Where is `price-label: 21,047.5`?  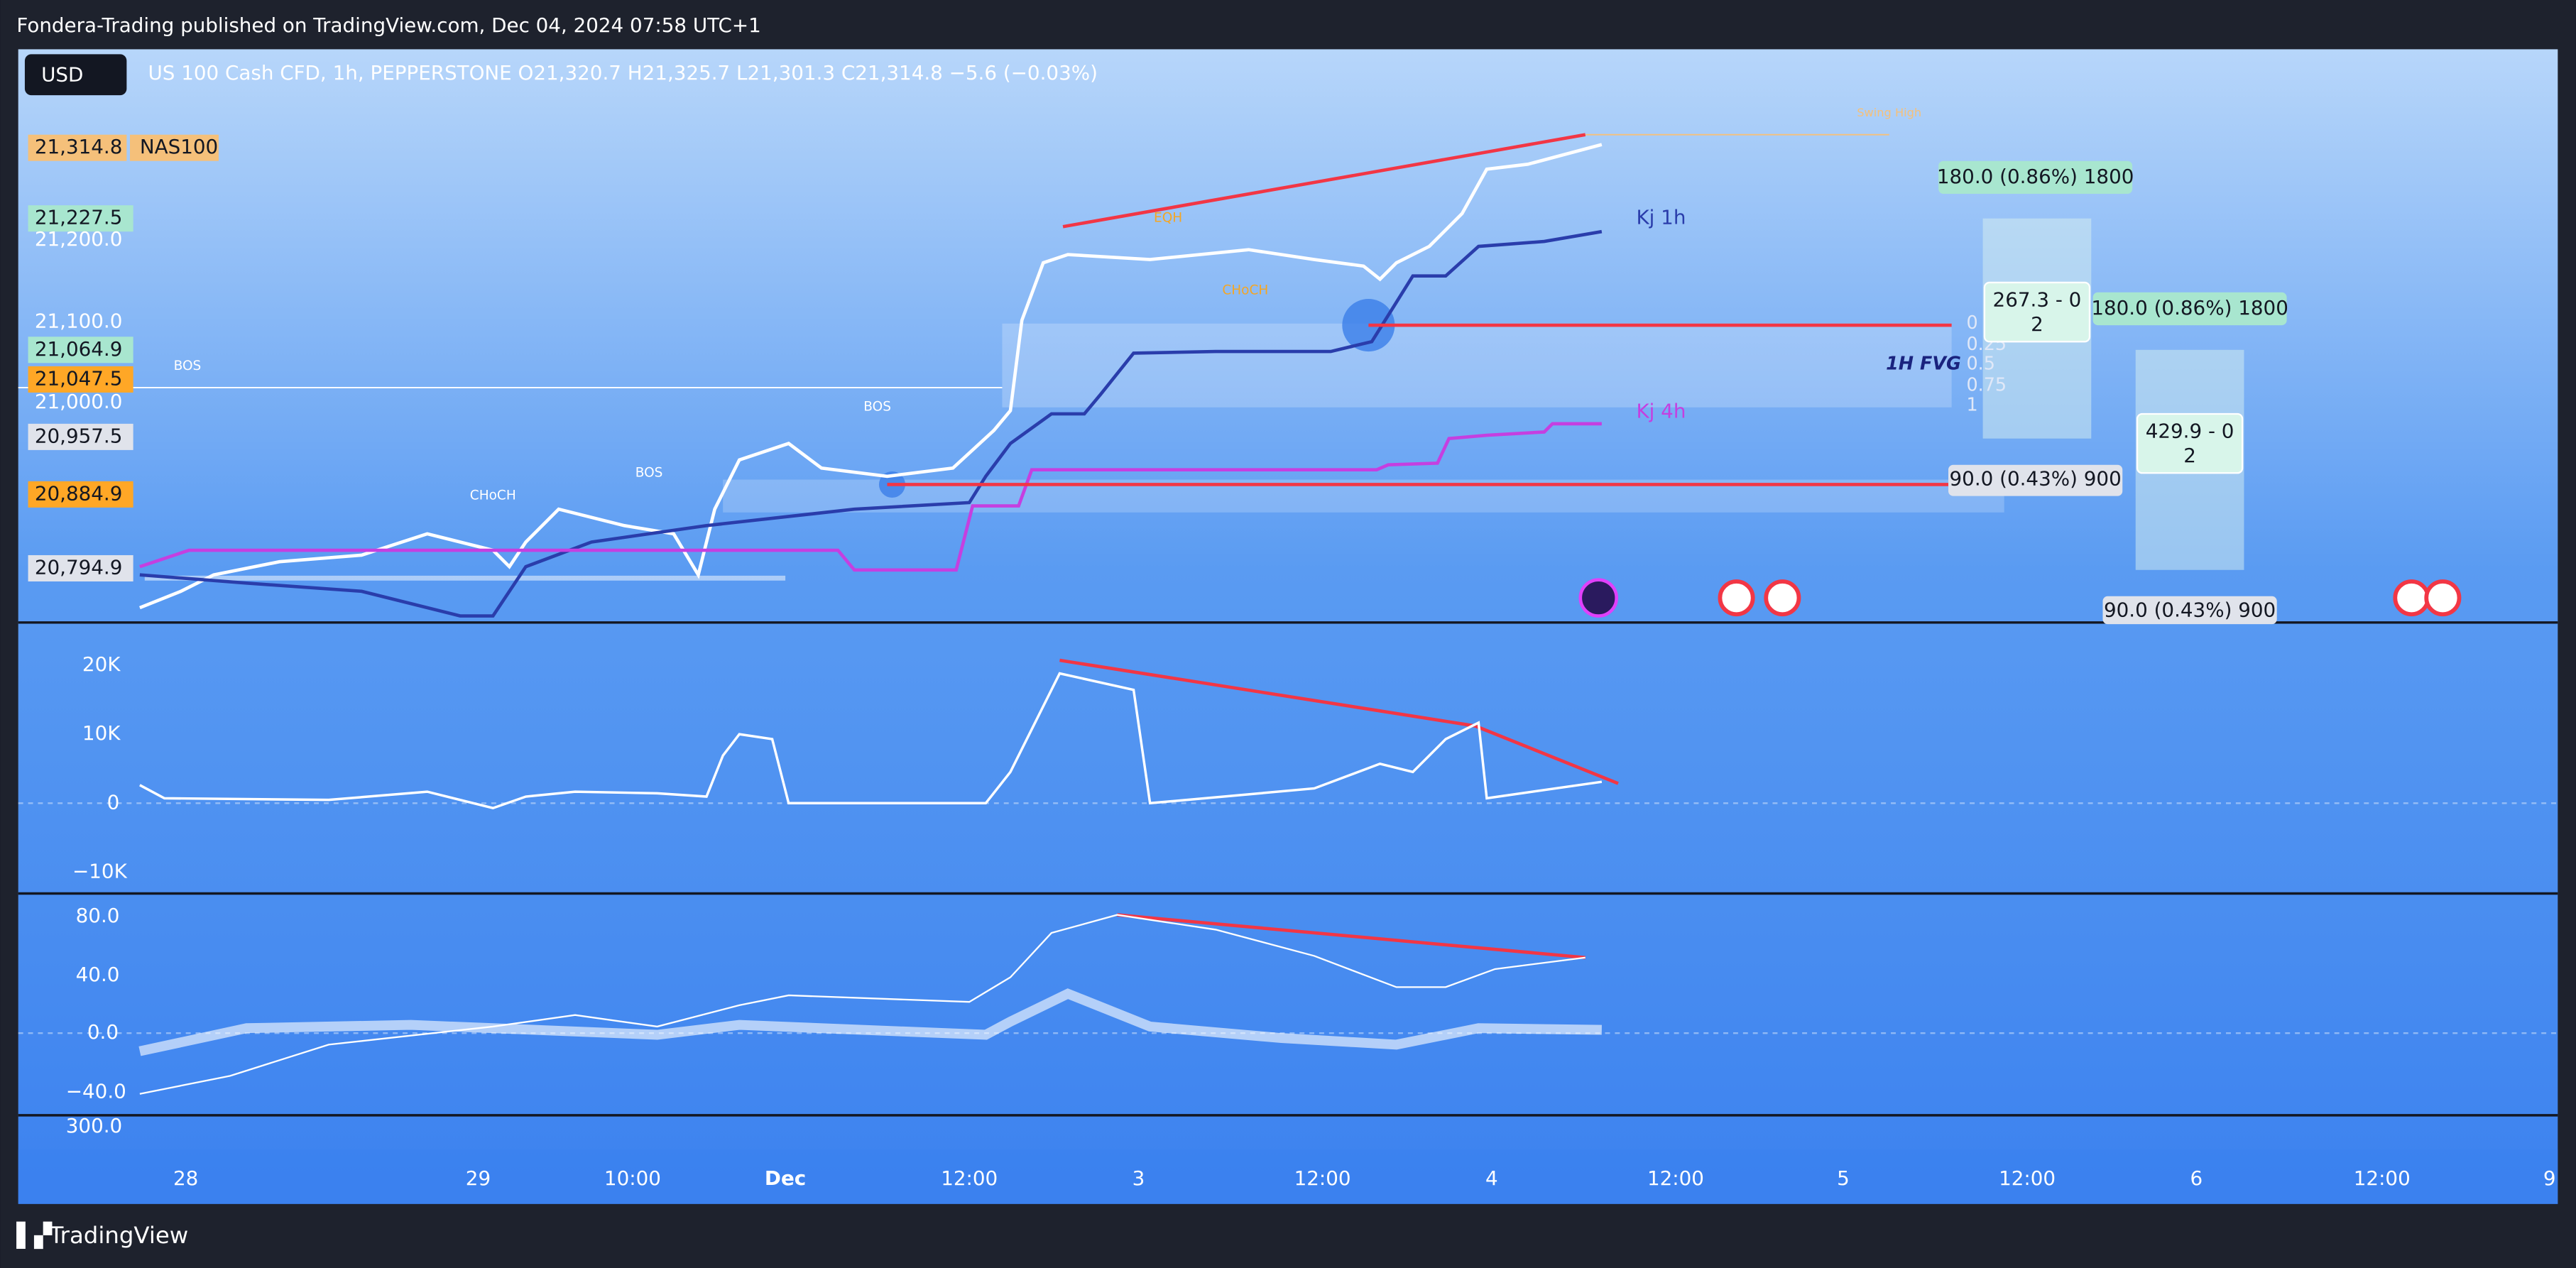 price-label: 21,047.5 is located at coordinates (79, 378).